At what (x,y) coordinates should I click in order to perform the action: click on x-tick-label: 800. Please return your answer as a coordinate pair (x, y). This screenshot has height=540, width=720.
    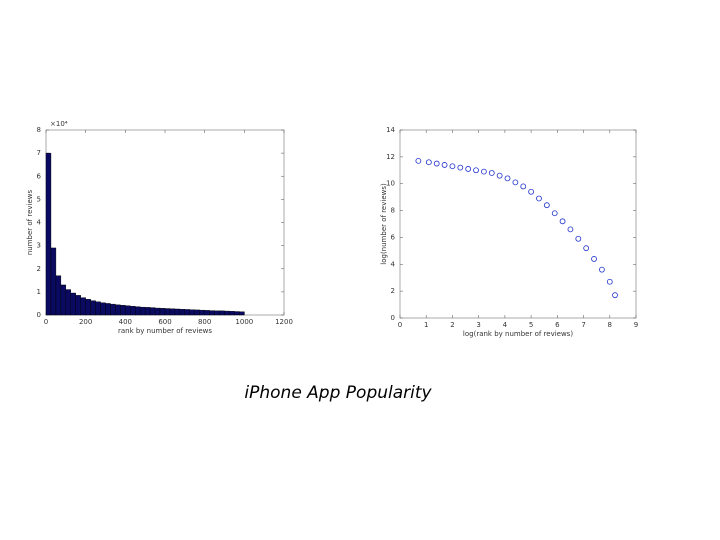
    Looking at the image, I should click on (204, 322).